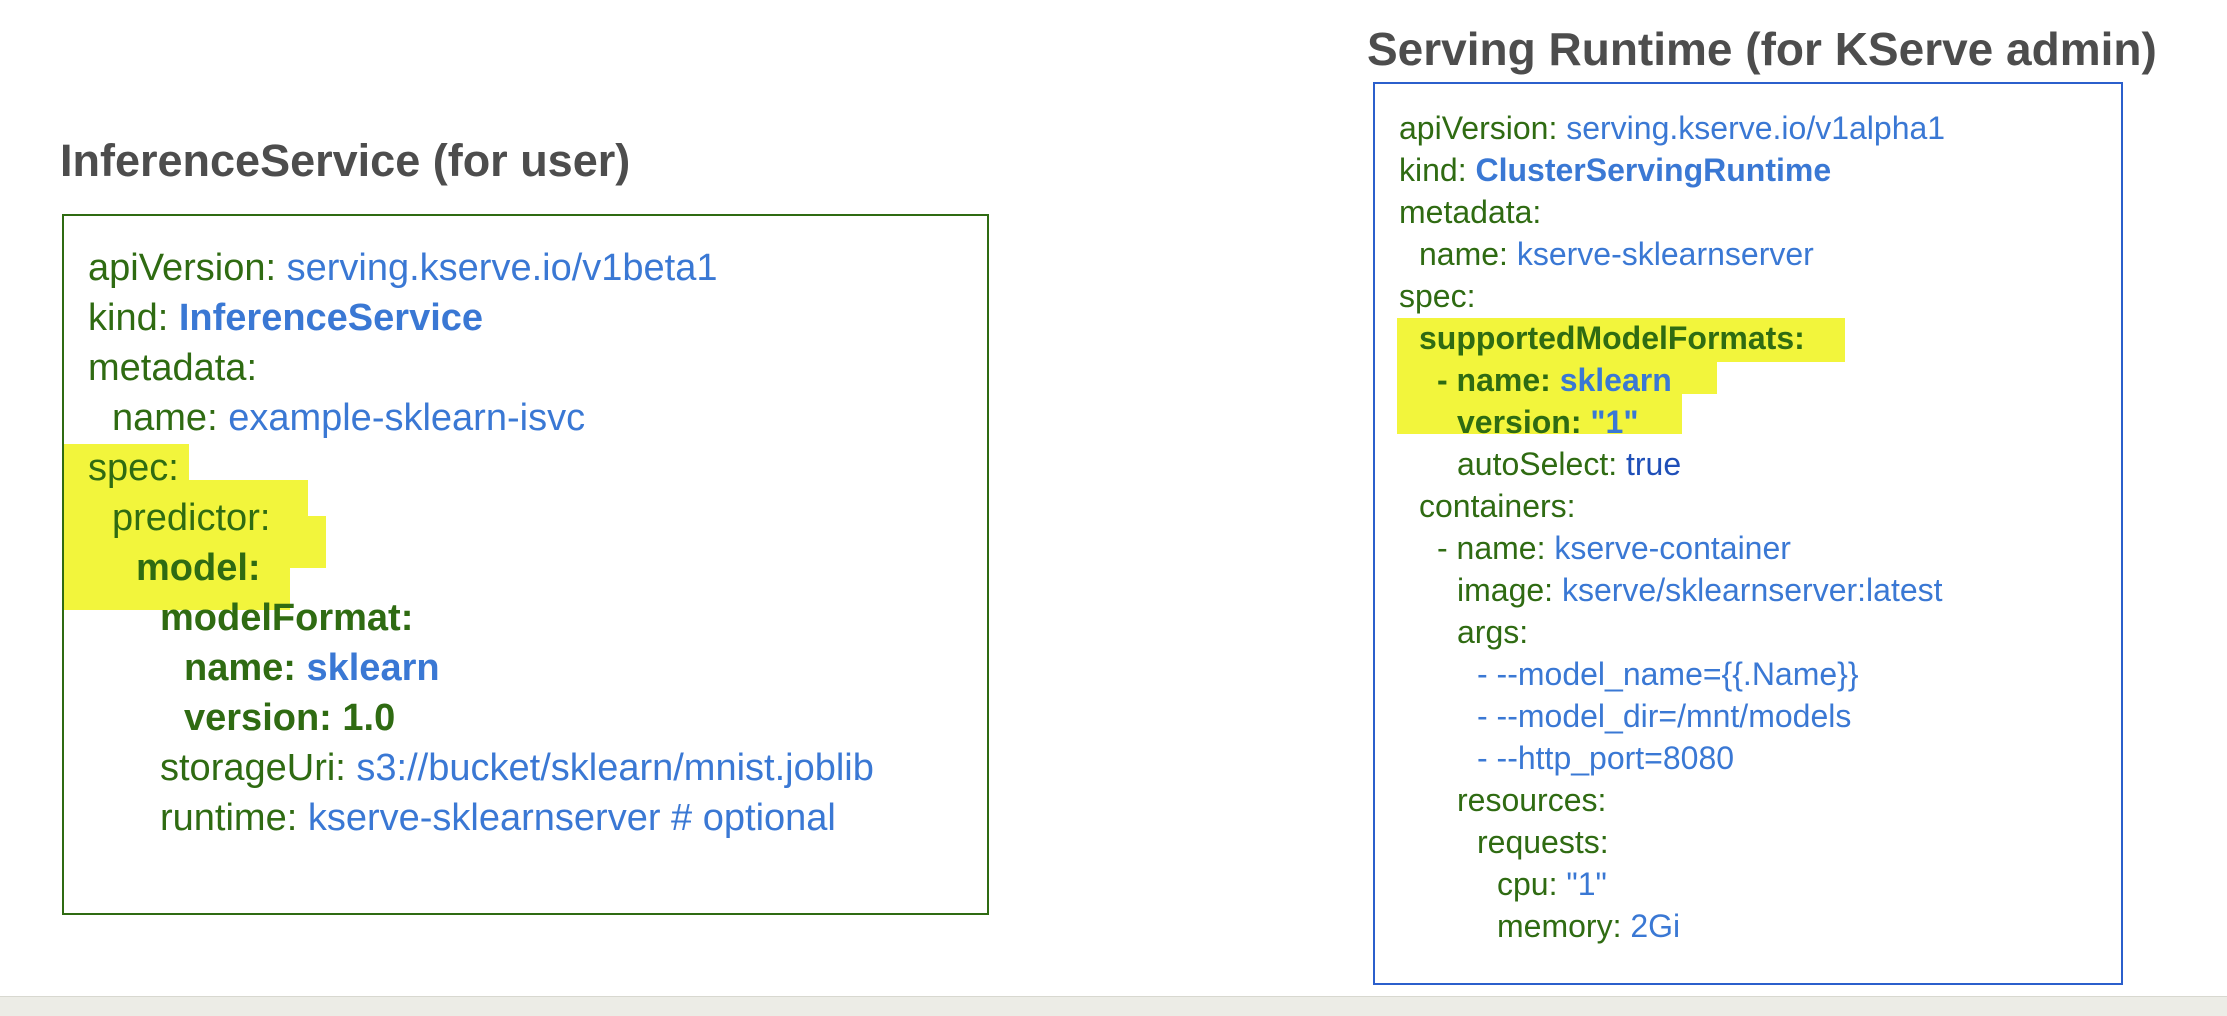  I want to click on runtime-line-spec: spec:, so click(1437, 296).